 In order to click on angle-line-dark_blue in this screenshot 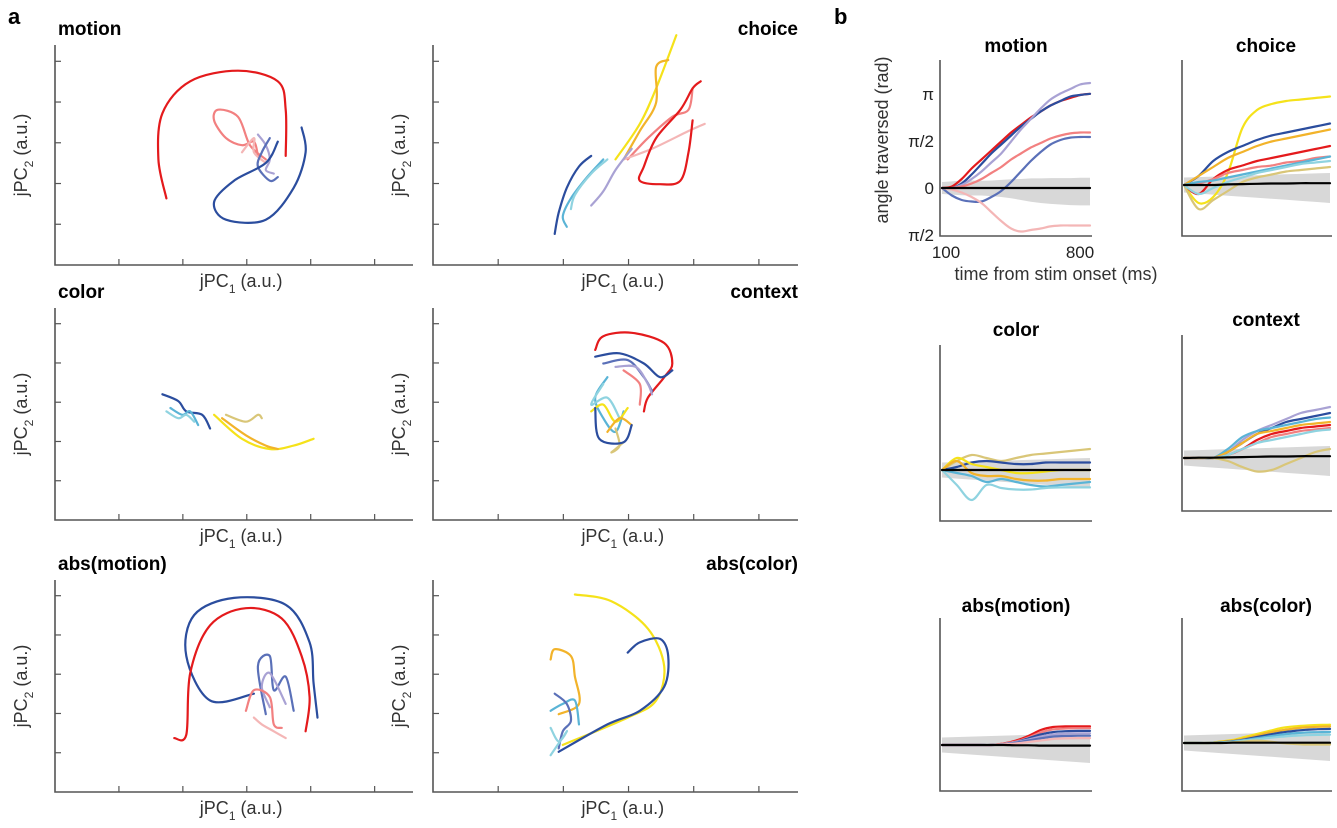, I will do `click(1016, 141)`.